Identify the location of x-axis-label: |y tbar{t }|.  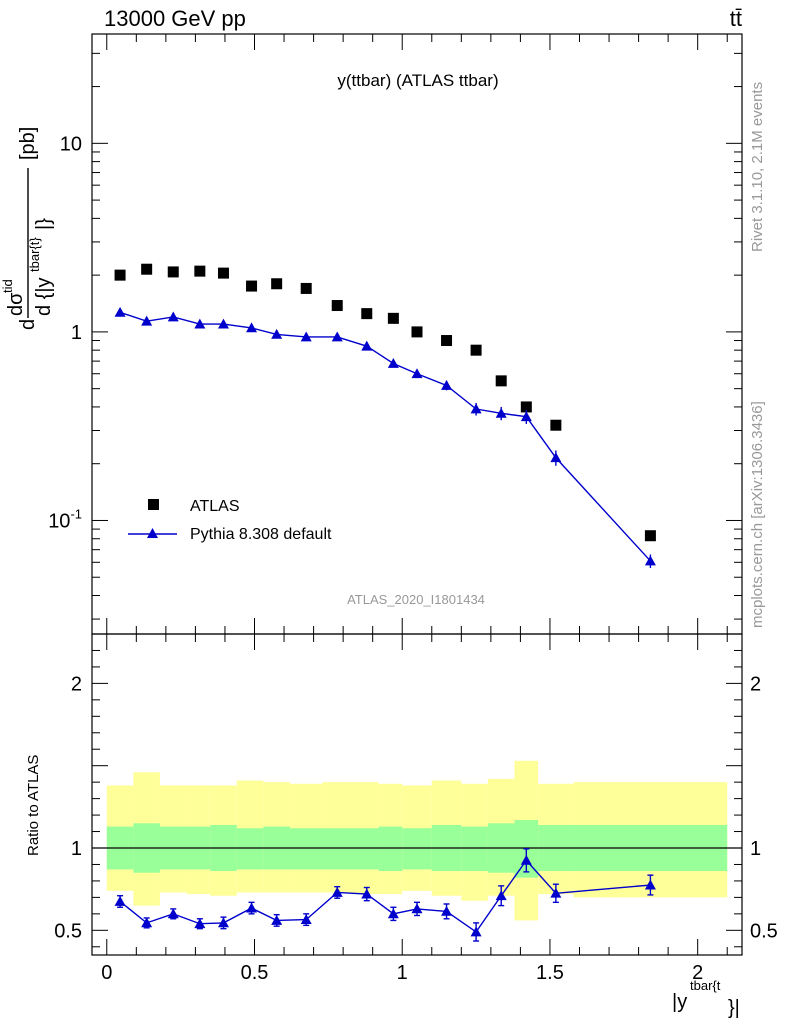
(706, 998).